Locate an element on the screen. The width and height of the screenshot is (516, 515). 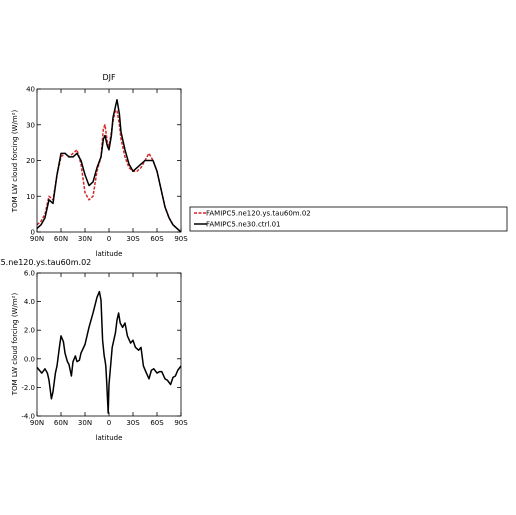
legend-frame is located at coordinates (348, 219).